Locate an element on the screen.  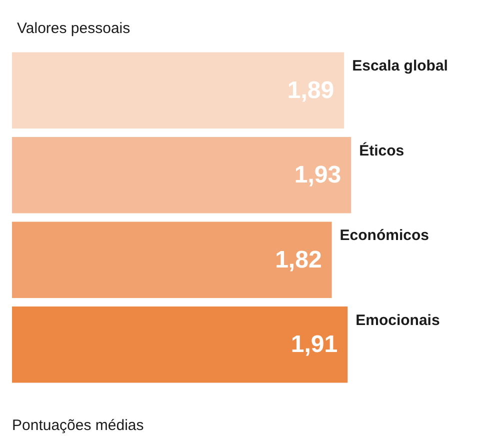
y-tick-label: Éticos is located at coordinates (381, 150).